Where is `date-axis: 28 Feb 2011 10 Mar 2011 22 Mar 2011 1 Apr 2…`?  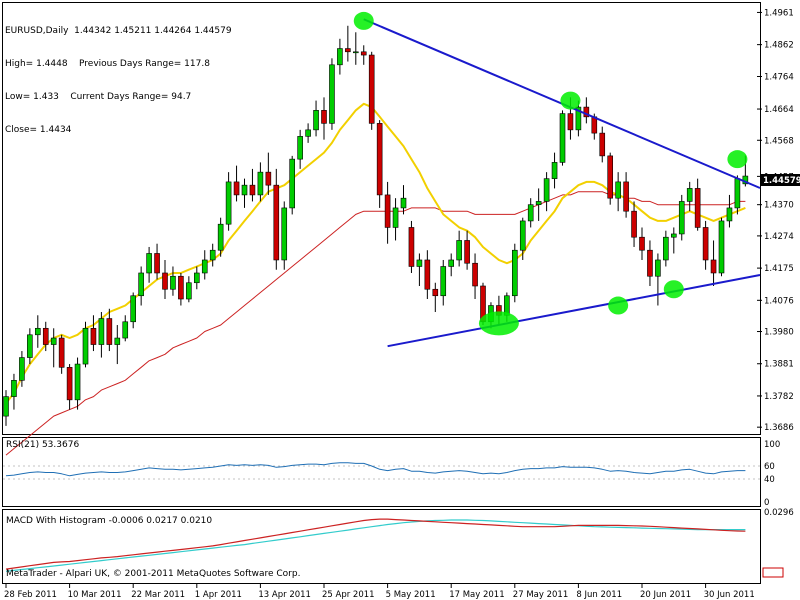
date-axis: 28 Feb 2011 10 Mar 2011 22 Mar 2011 1 Apr 2… is located at coordinates (379, 592).